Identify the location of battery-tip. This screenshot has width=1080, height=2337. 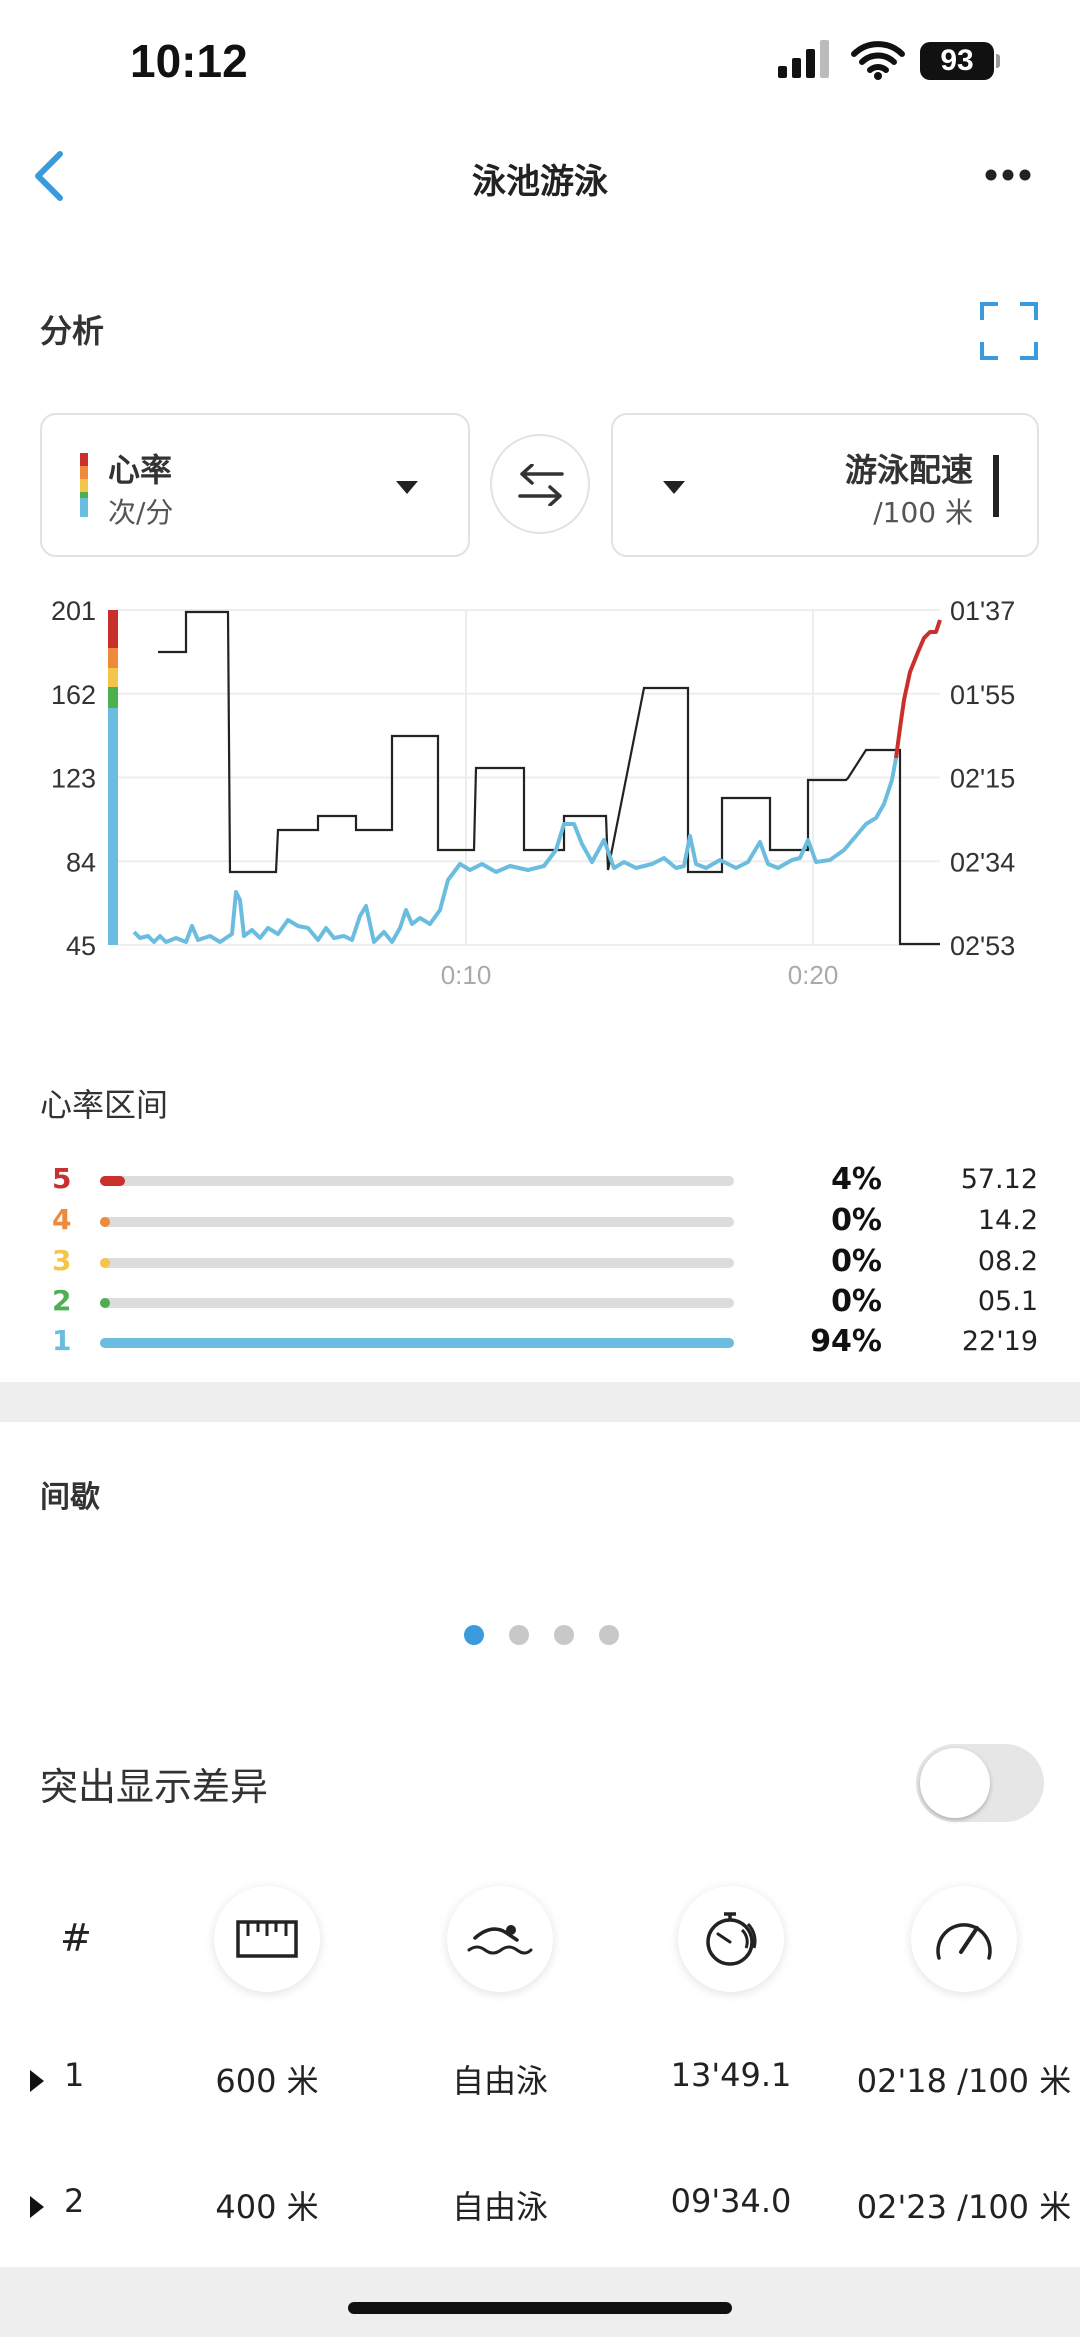
(998, 61).